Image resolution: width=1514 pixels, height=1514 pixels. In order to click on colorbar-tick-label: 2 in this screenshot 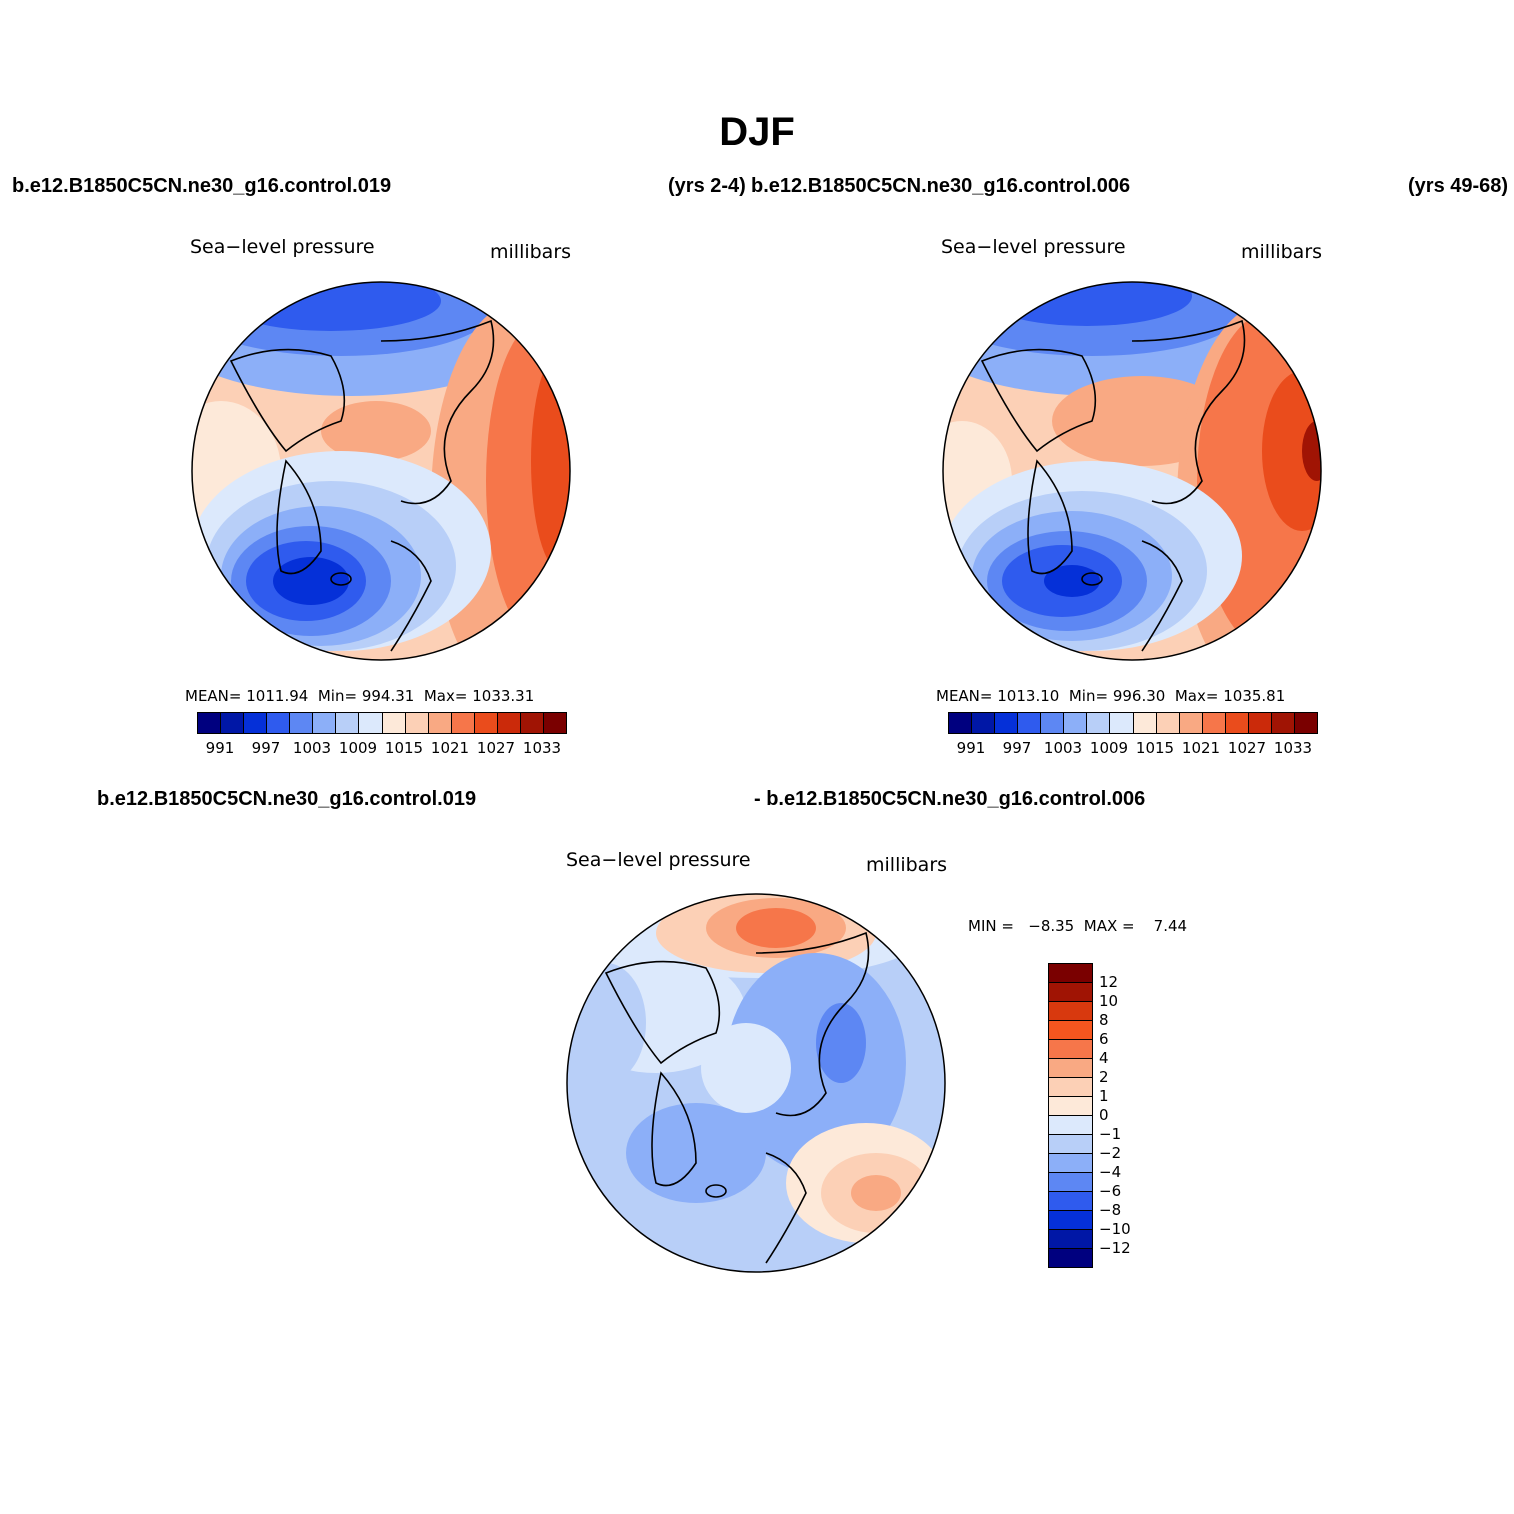, I will do `click(1104, 1077)`.